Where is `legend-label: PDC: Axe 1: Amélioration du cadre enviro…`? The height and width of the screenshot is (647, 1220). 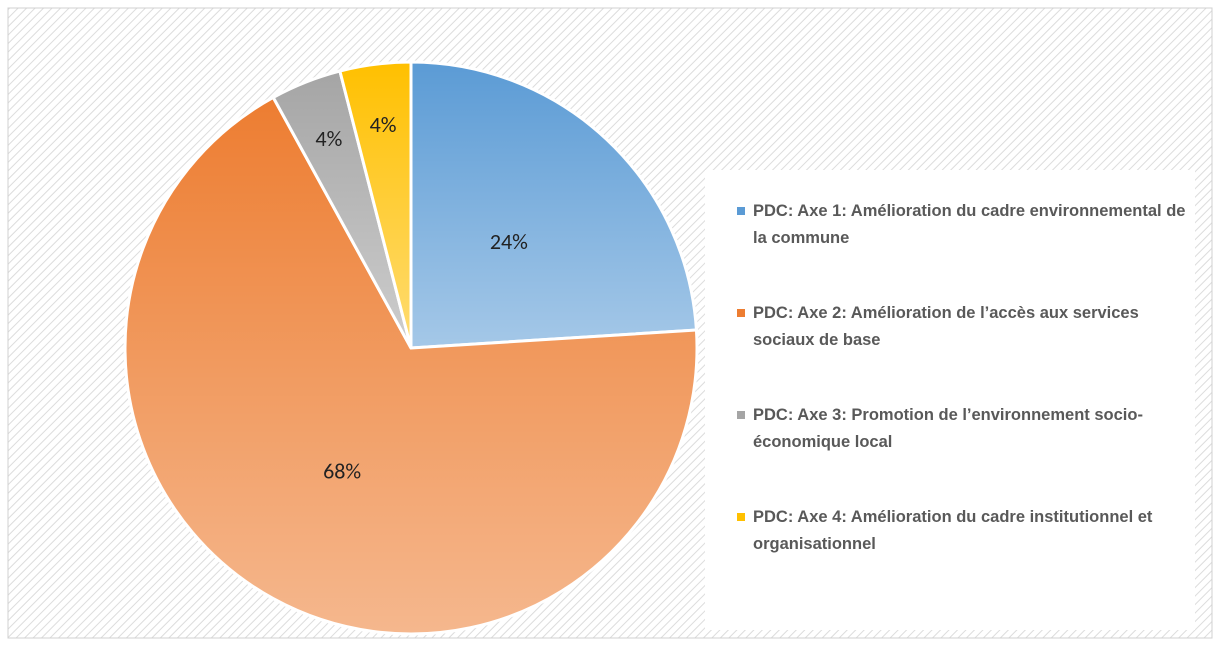 legend-label: PDC: Axe 1: Amélioration du cadre enviro… is located at coordinates (969, 224).